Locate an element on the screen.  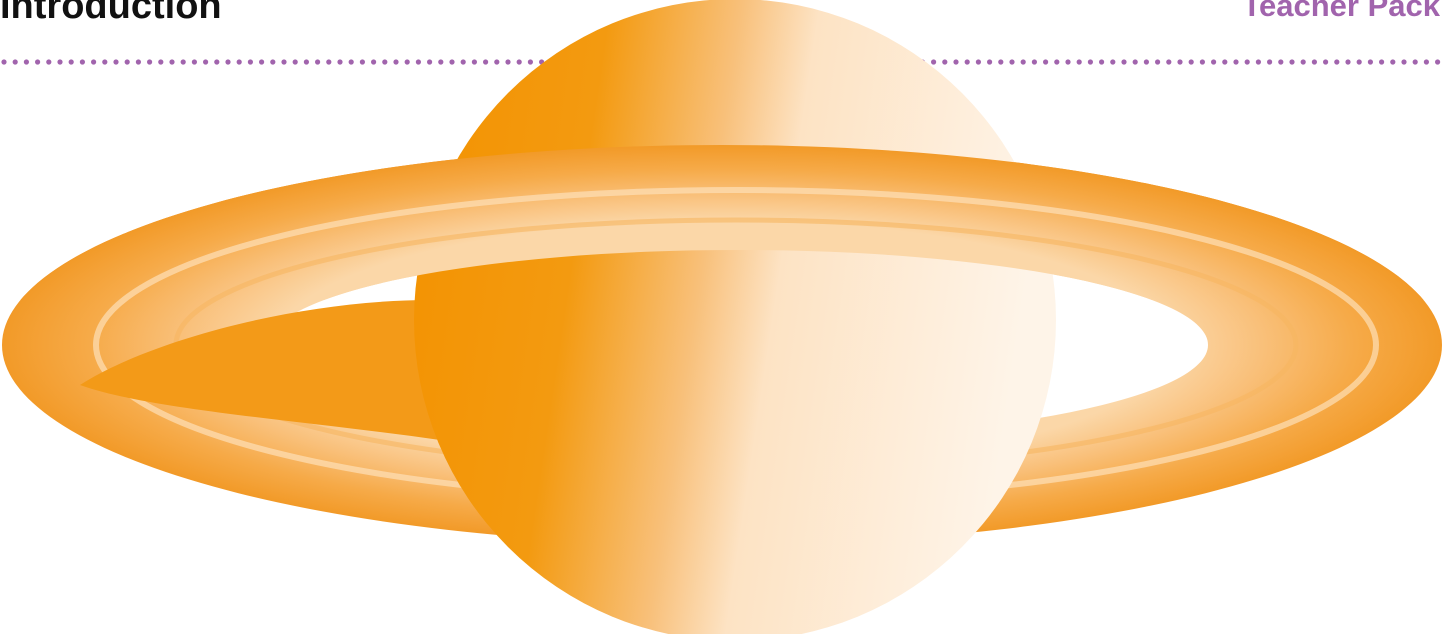
page-title: Introduction is located at coordinates (111, 13).